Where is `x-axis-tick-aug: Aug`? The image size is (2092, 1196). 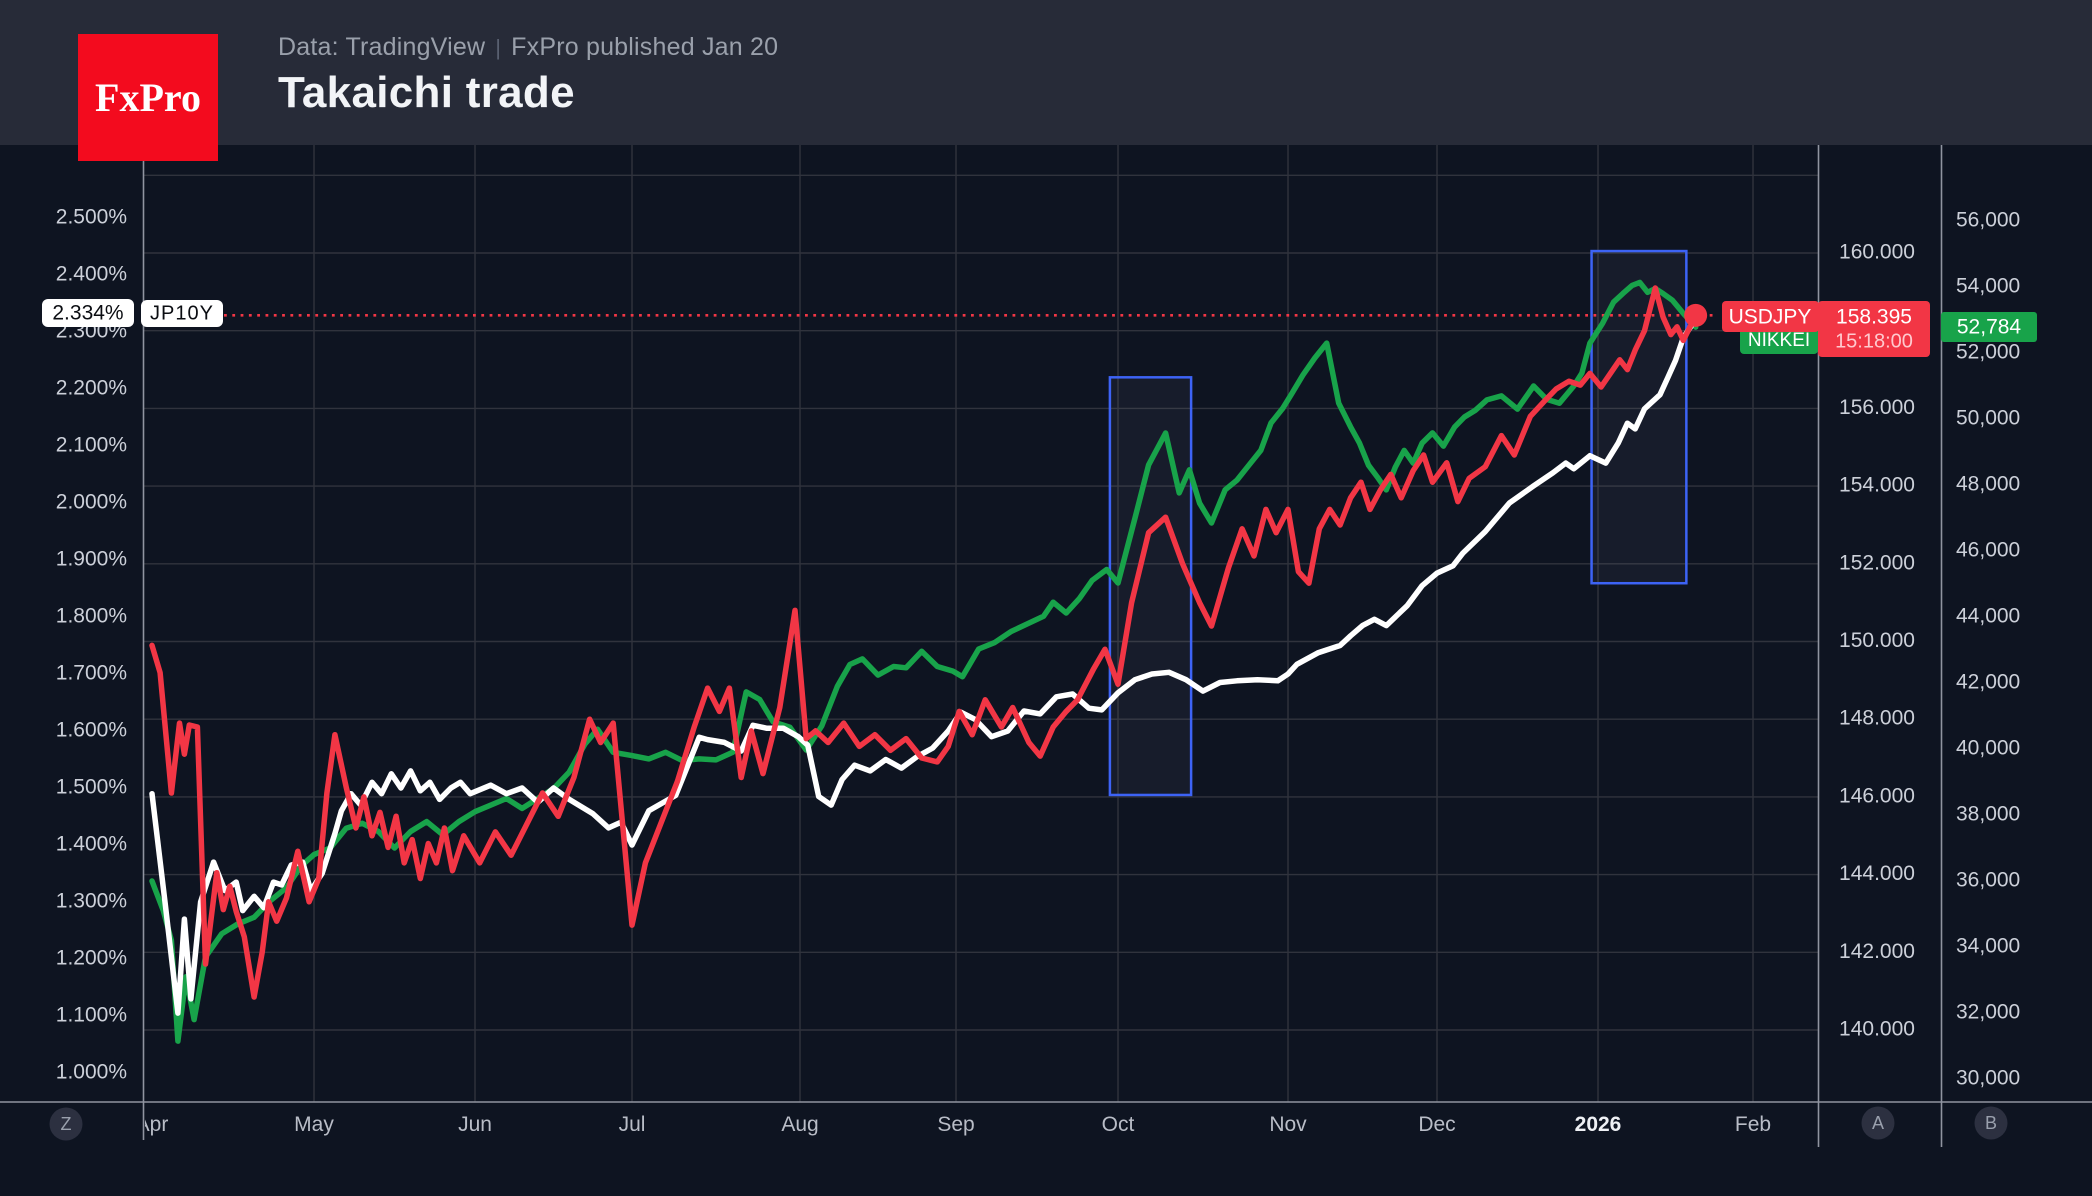
x-axis-tick-aug: Aug is located at coordinates (799, 1124).